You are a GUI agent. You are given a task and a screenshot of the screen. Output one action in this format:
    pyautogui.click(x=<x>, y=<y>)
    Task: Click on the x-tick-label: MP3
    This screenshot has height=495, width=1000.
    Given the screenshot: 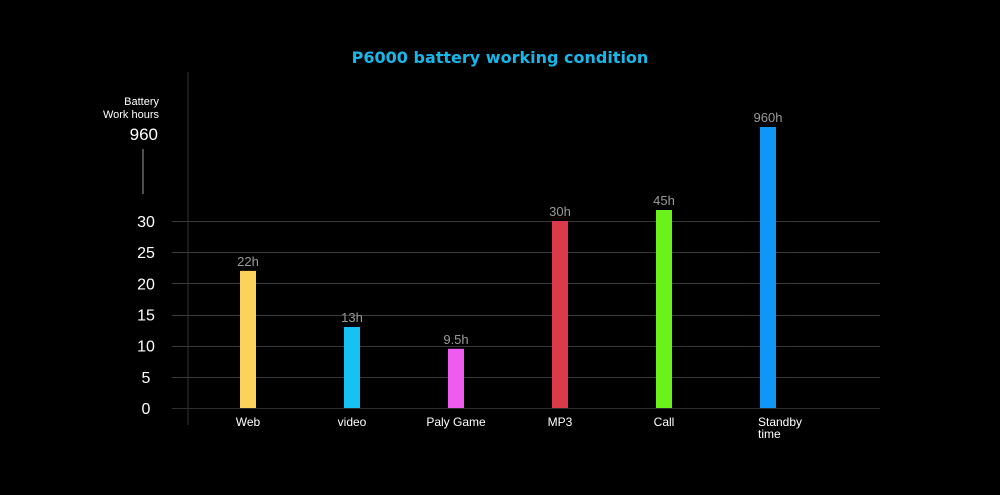 What is the action you would take?
    pyautogui.click(x=560, y=422)
    